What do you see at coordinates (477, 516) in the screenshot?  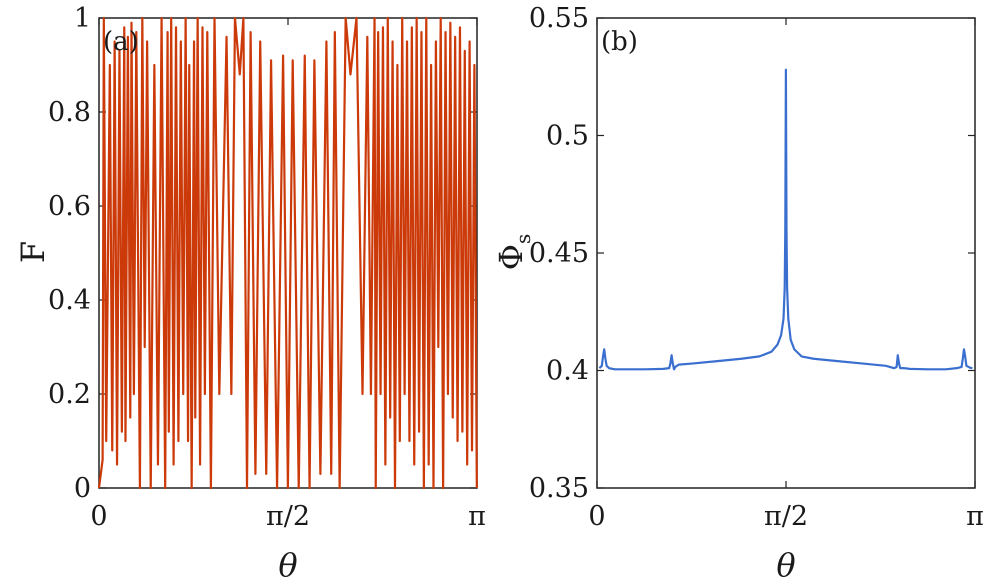 I see `panel-a-xtick-label-2: π` at bounding box center [477, 516].